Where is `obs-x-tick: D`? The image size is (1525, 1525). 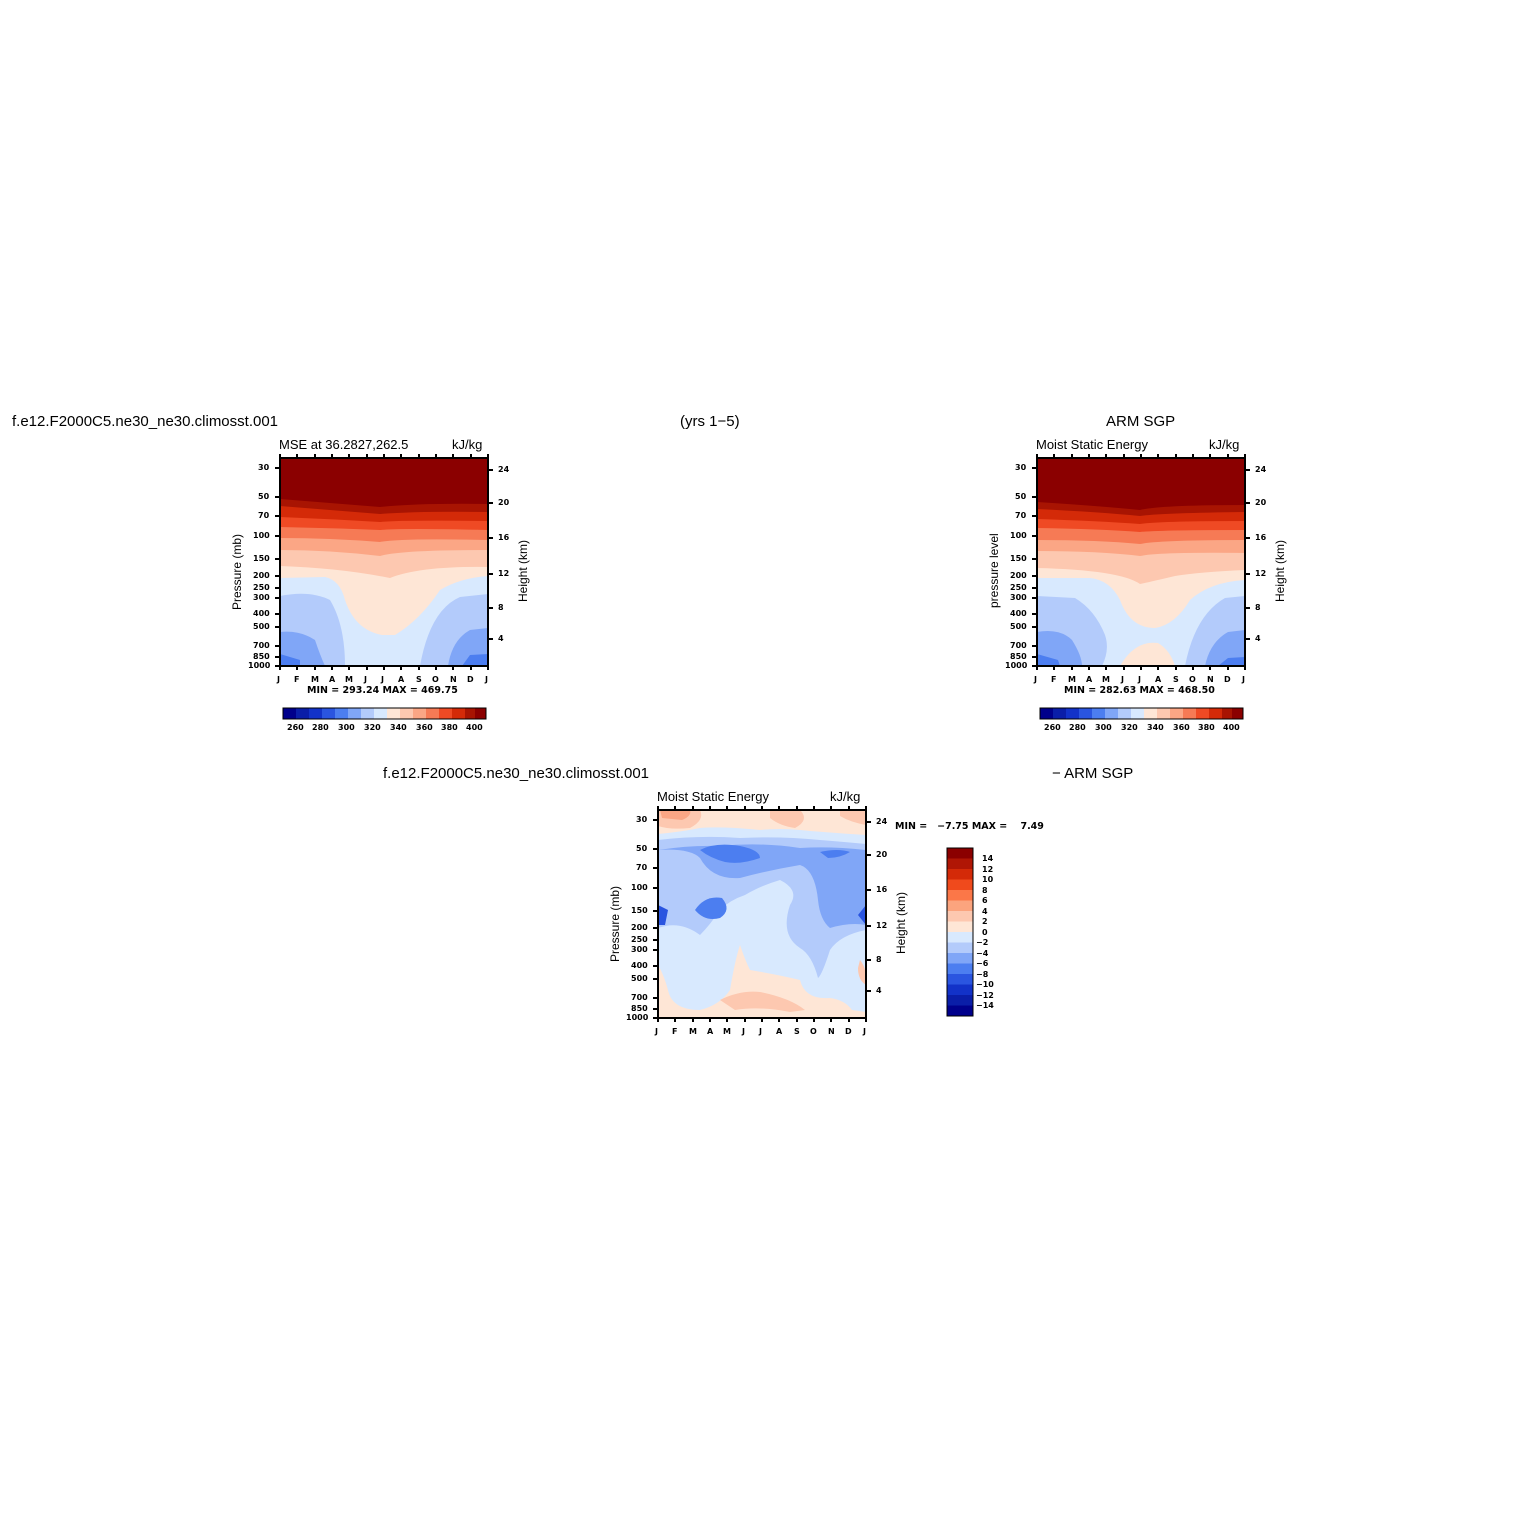
obs-x-tick: D is located at coordinates (1227, 679).